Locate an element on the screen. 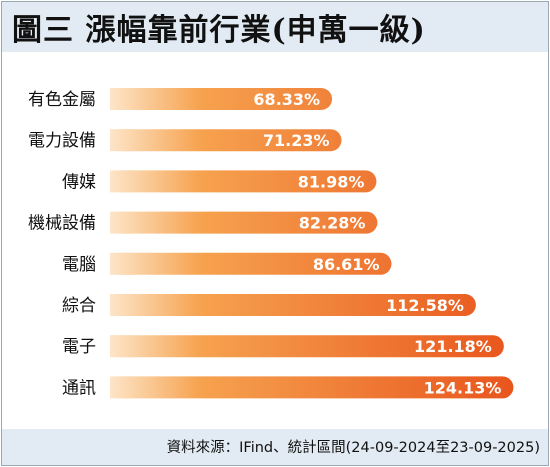 The width and height of the screenshot is (550, 467). category-label: 電子 is located at coordinates (79, 347).